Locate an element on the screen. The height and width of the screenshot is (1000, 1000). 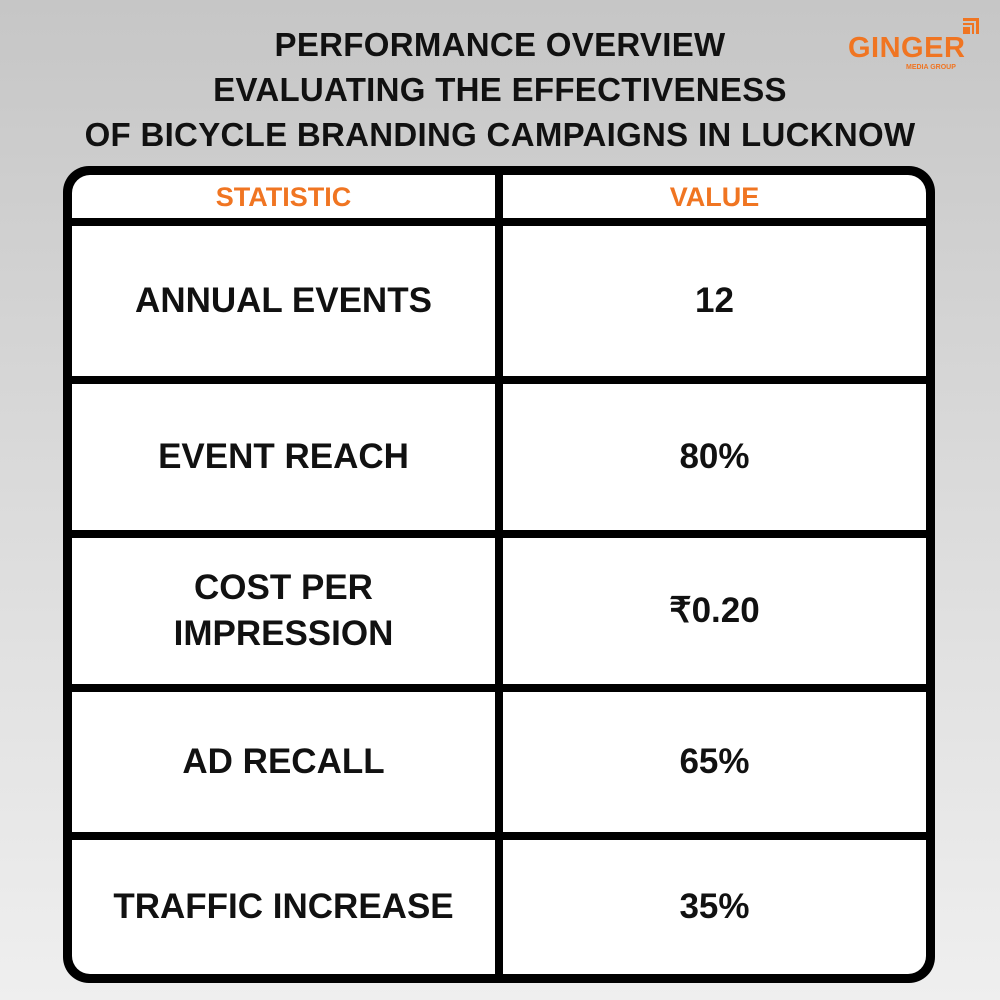
statistic-cell: COST PER IMPRESSION is located at coordinates (283, 611).